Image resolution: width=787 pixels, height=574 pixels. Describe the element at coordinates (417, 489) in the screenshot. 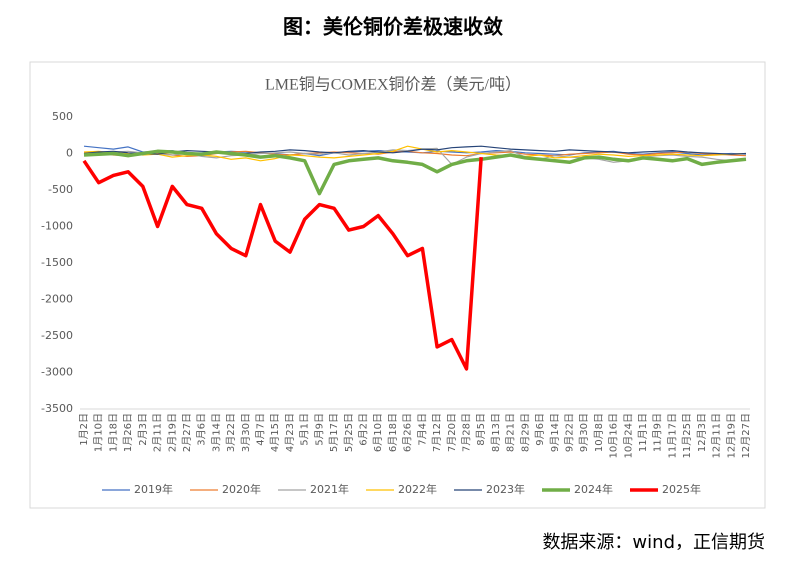

I see `legend-label: 2022年` at that location.